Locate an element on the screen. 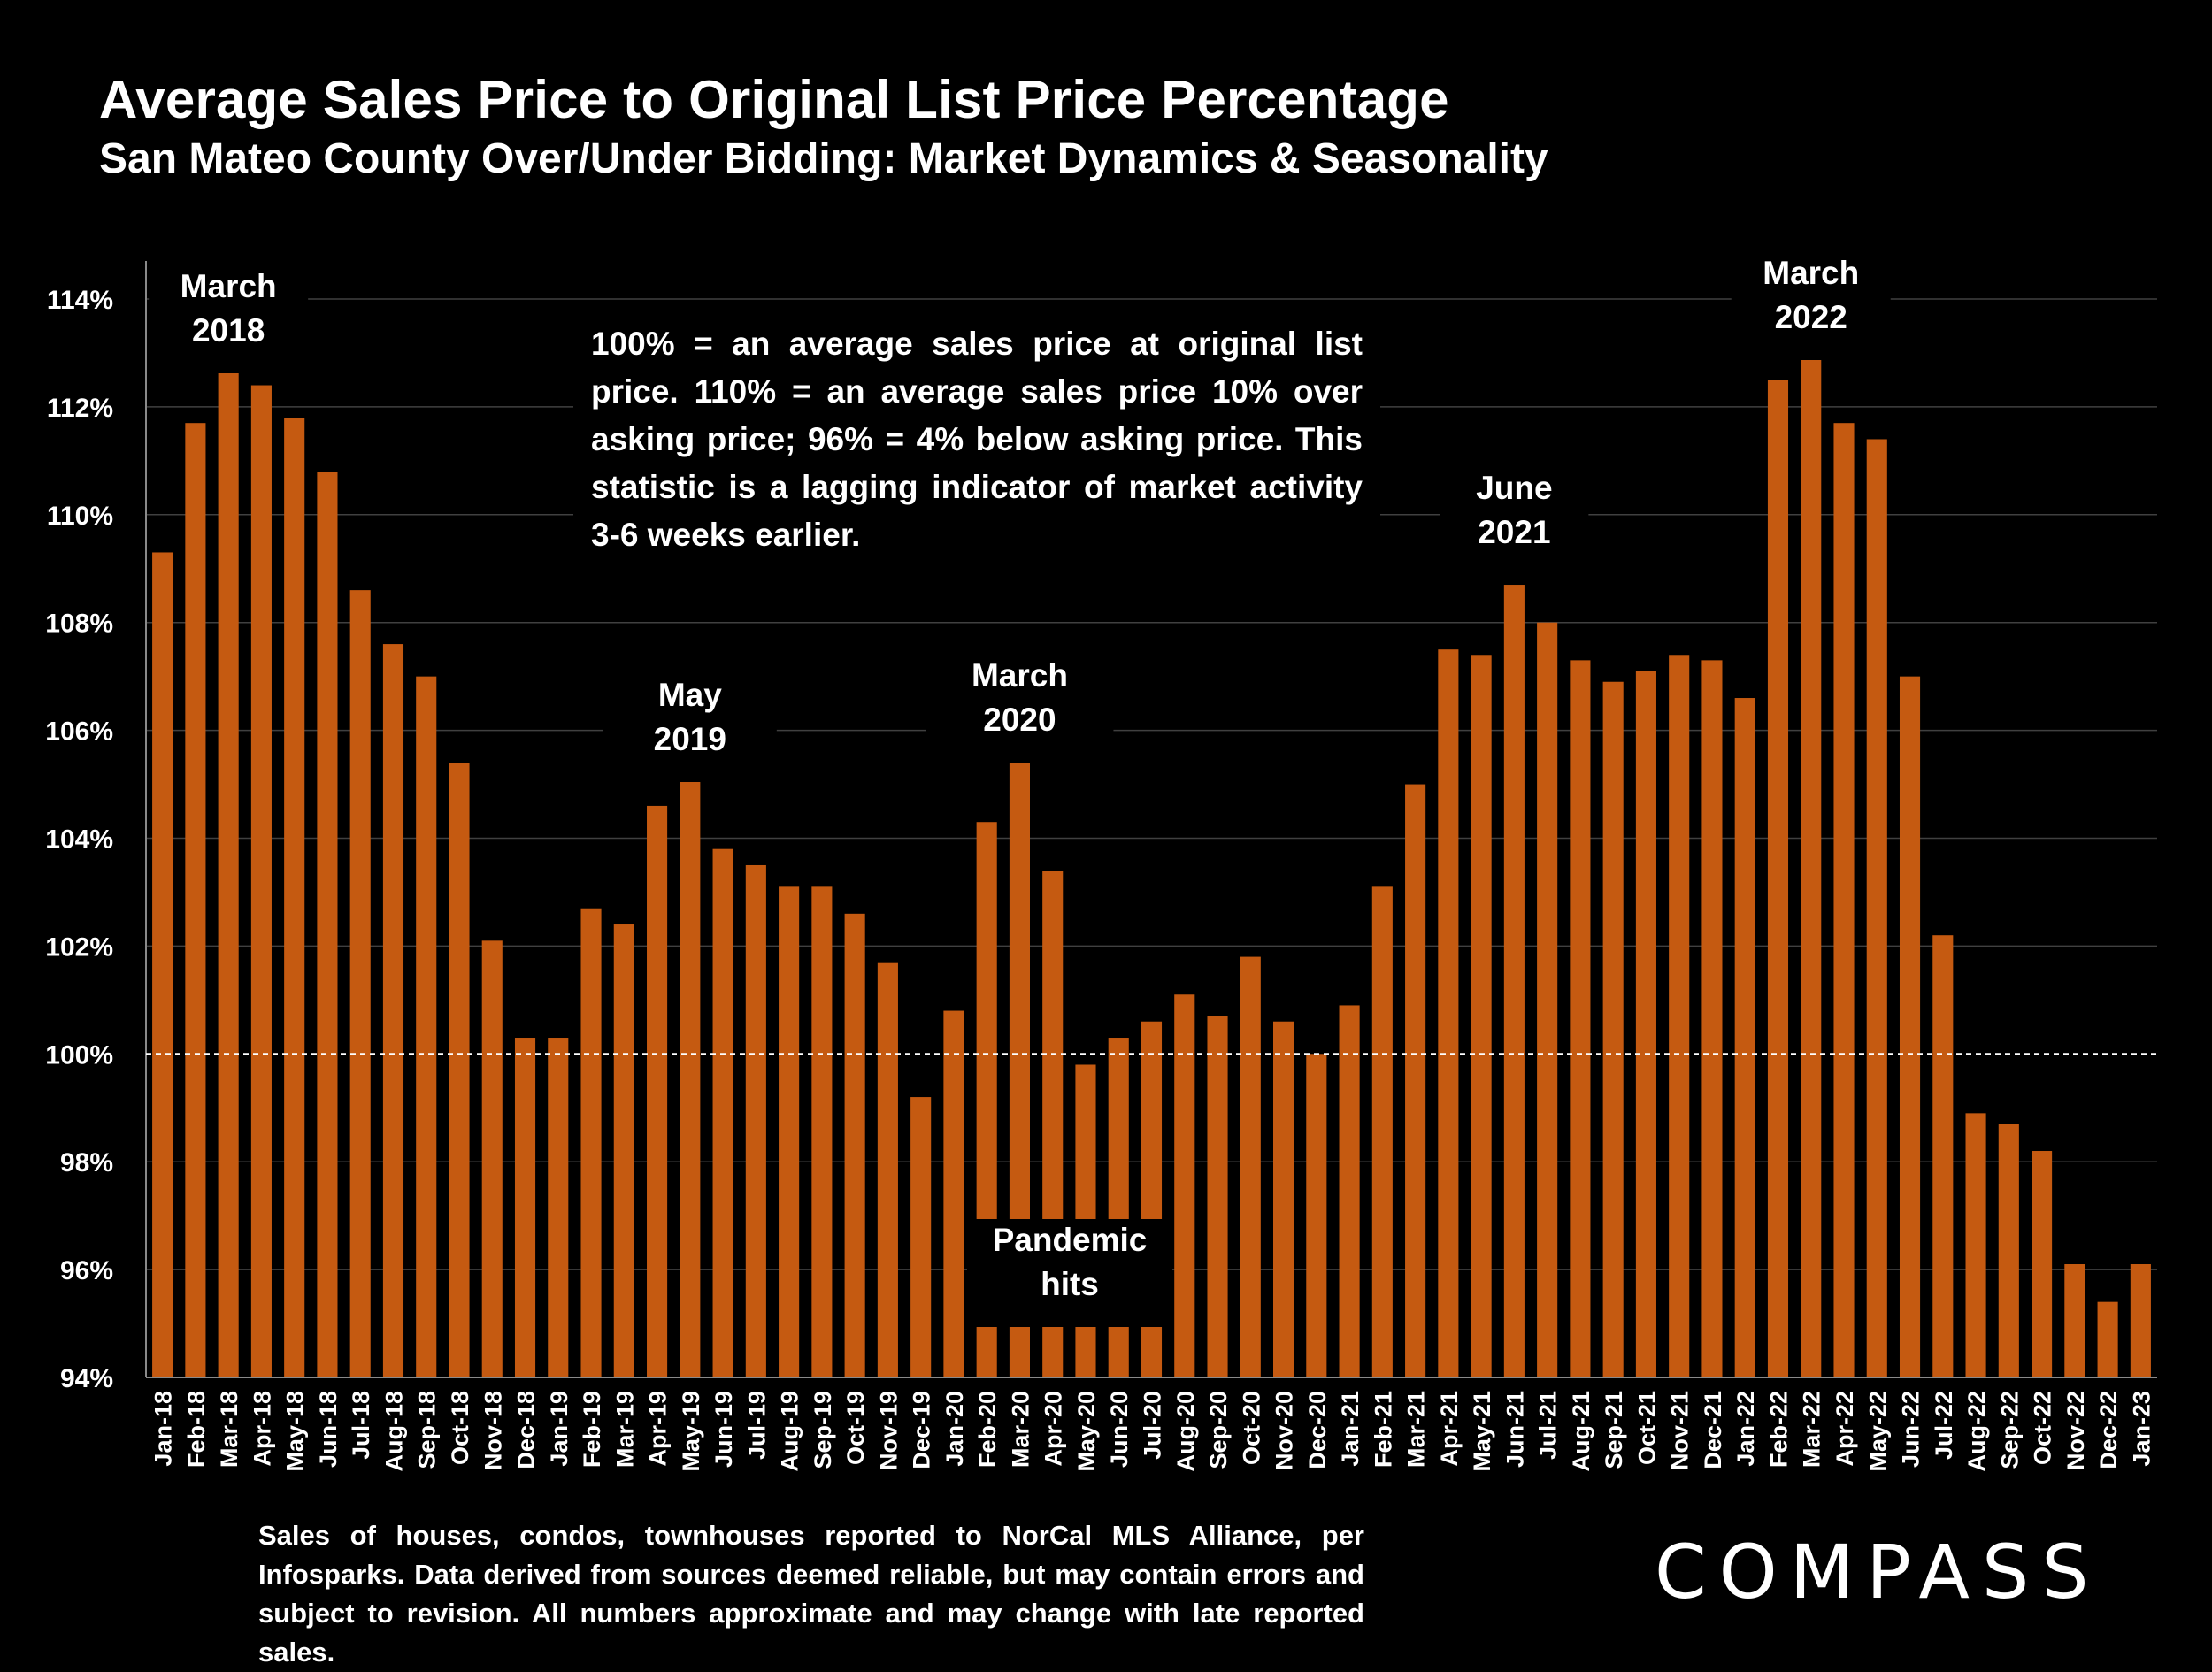 This screenshot has height=1672, width=2212. x-tick-label: Jun-19 is located at coordinates (724, 1429).